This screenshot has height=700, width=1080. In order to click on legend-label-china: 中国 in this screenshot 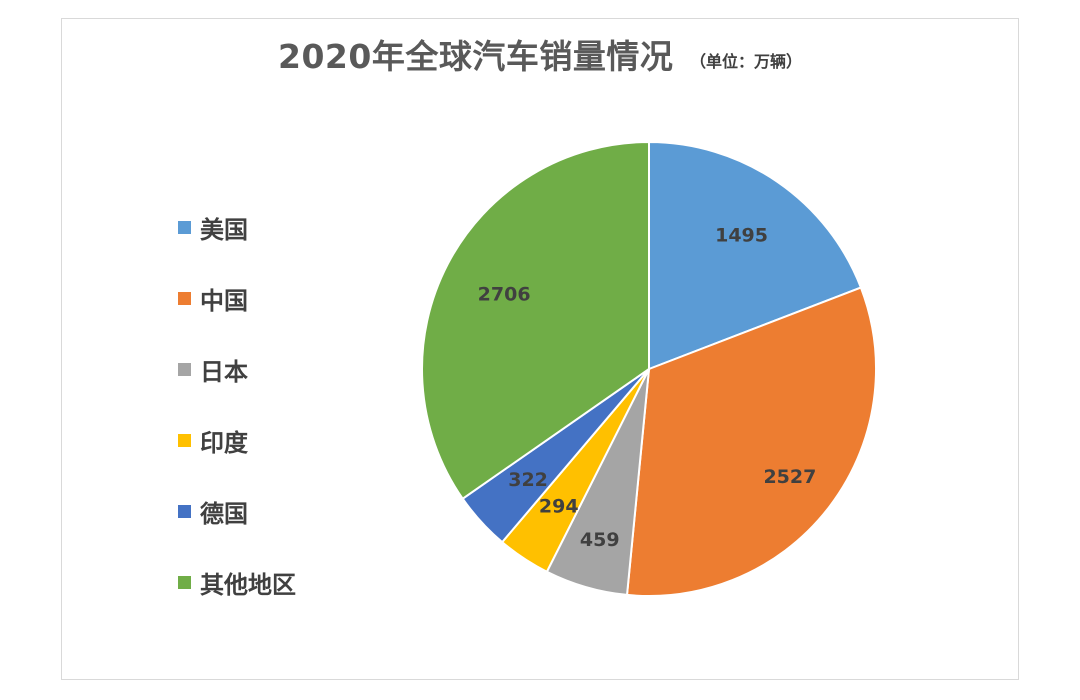, I will do `click(224, 301)`.